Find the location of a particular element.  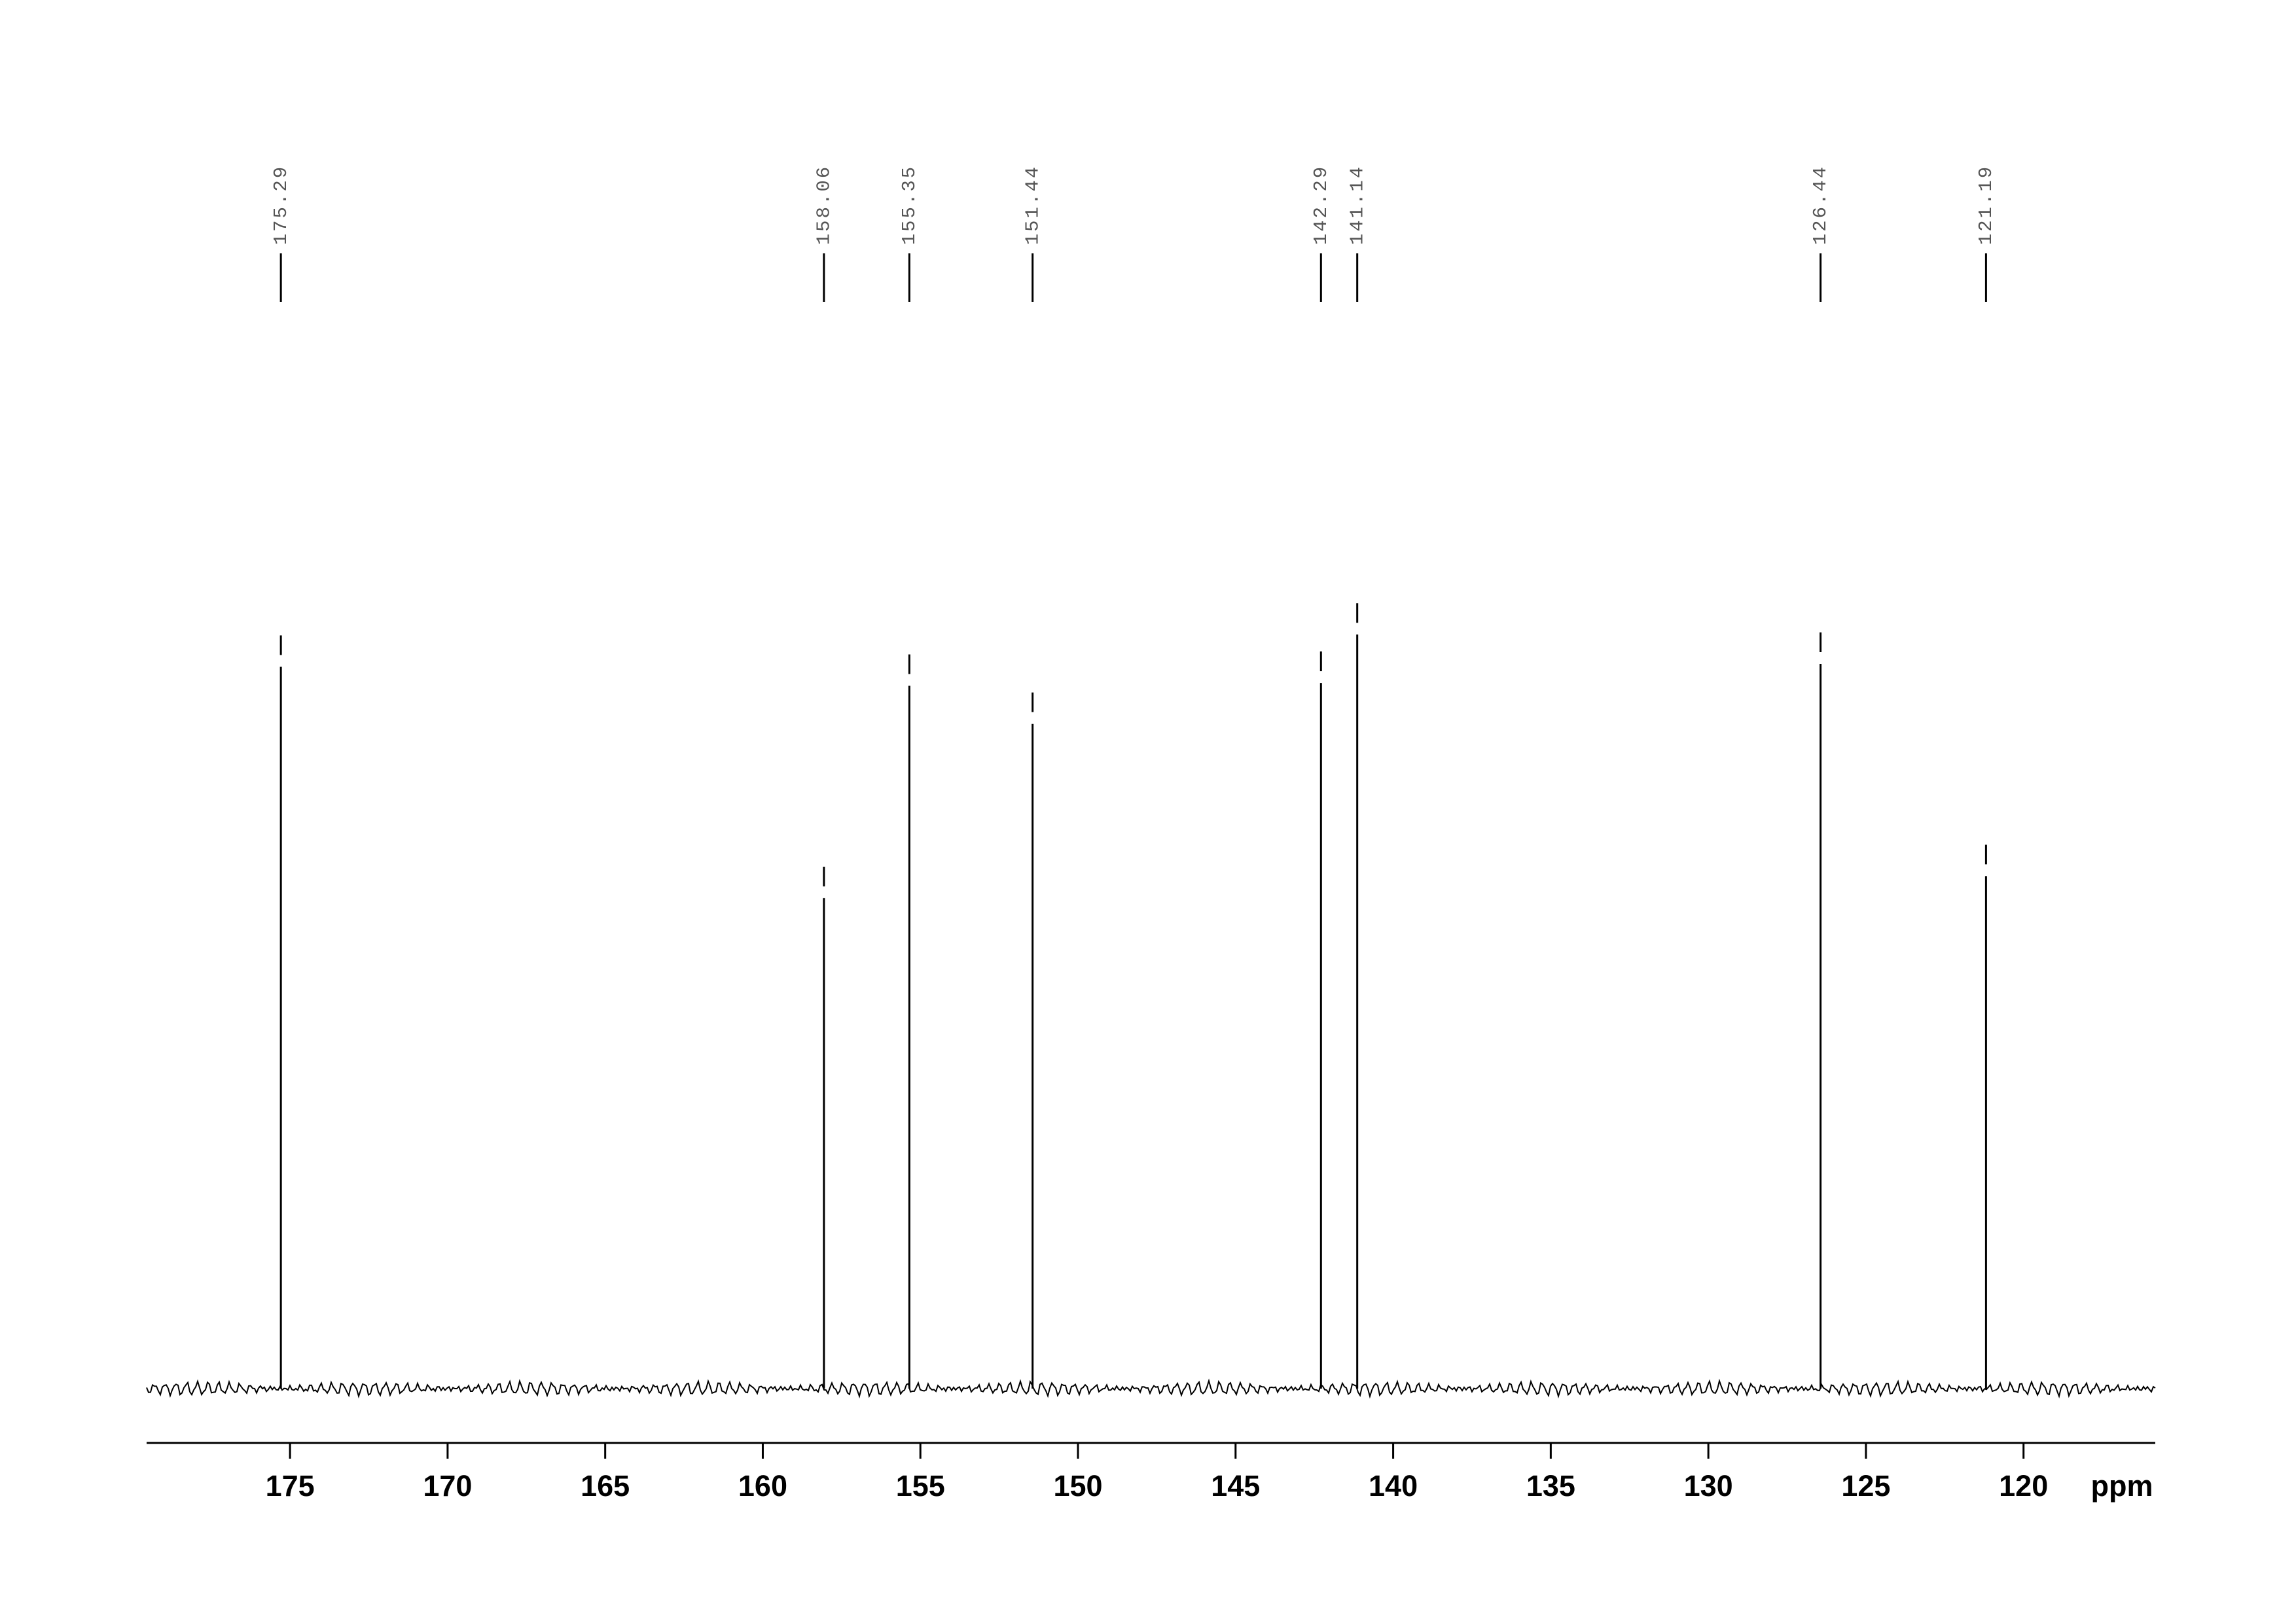

peak-label: 155.35 is located at coordinates (909, 205).